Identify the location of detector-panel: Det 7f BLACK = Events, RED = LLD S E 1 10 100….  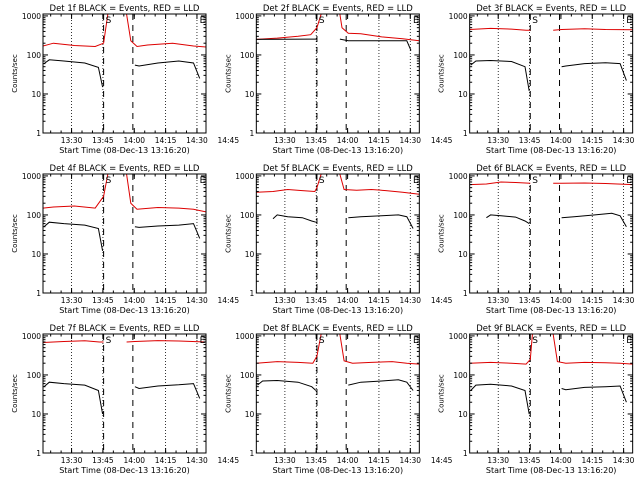
(125, 399).